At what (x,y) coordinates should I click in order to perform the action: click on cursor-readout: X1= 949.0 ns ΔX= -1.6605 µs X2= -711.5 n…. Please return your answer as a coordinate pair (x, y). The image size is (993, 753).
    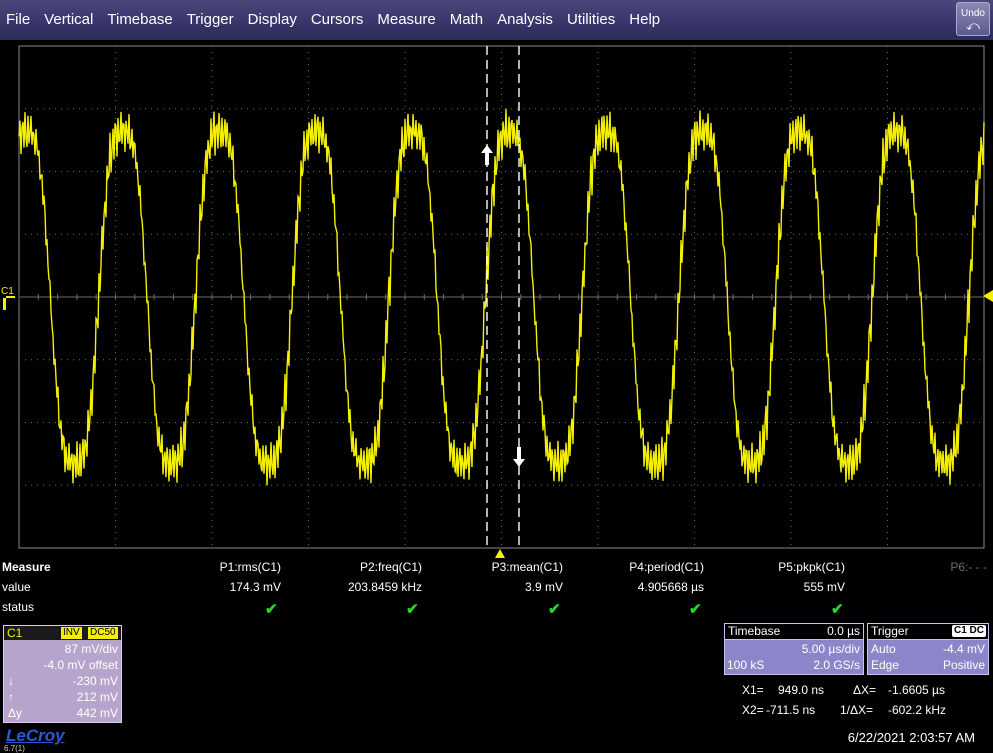
    Looking at the image, I should click on (865, 700).